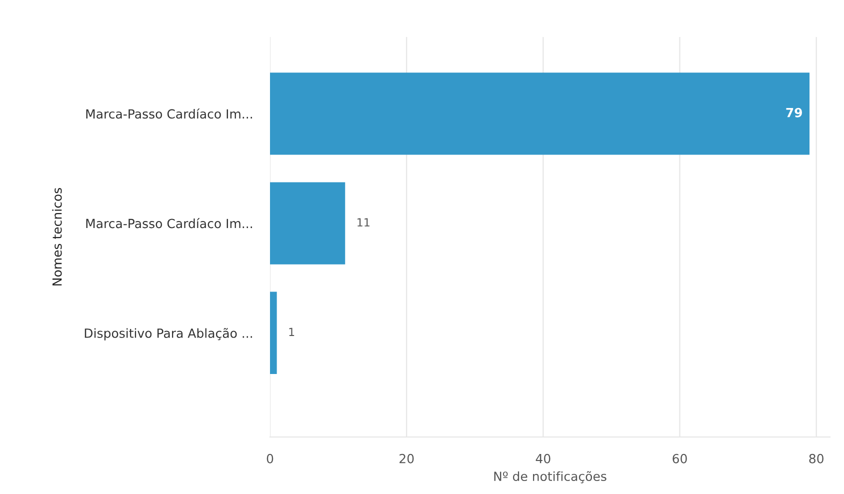 Image resolution: width=844 pixels, height=494 pixels. Describe the element at coordinates (794, 113) in the screenshot. I see `data-label: 79` at that location.